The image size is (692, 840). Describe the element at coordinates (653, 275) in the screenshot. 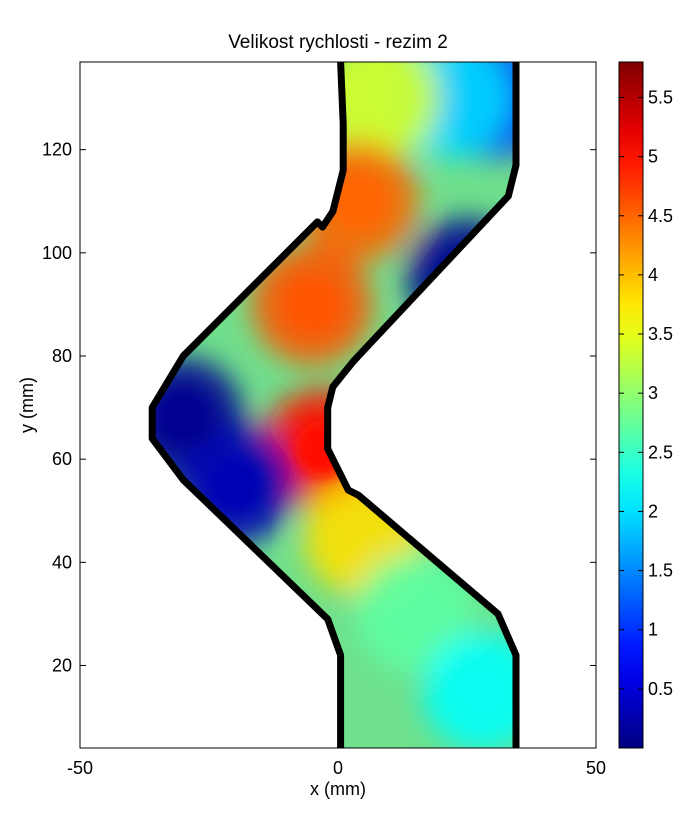

I see `colorbar-tick-label: 4` at that location.